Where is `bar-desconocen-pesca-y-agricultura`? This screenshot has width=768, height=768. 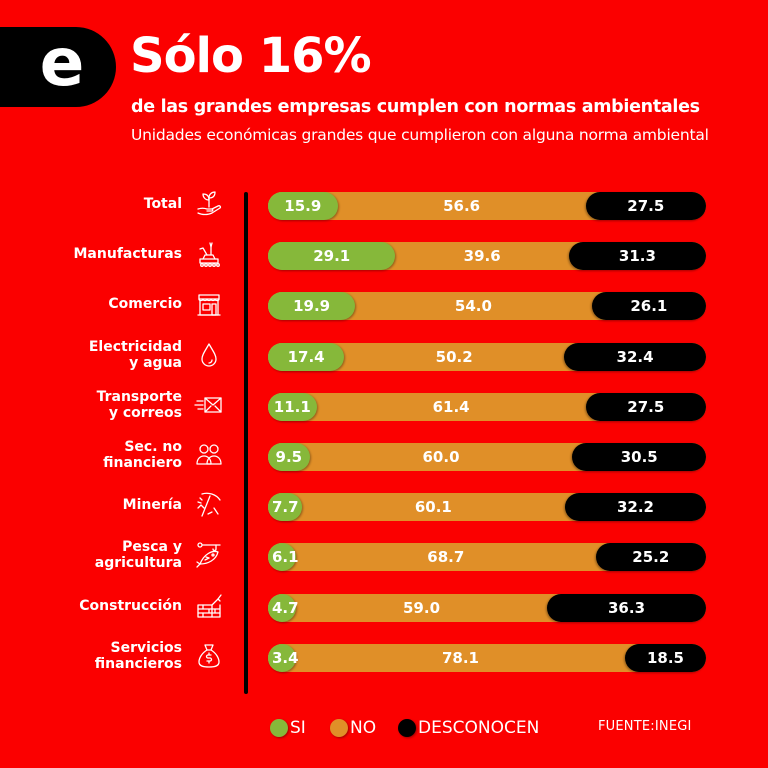 bar-desconocen-pesca-y-agricultura is located at coordinates (650, 557).